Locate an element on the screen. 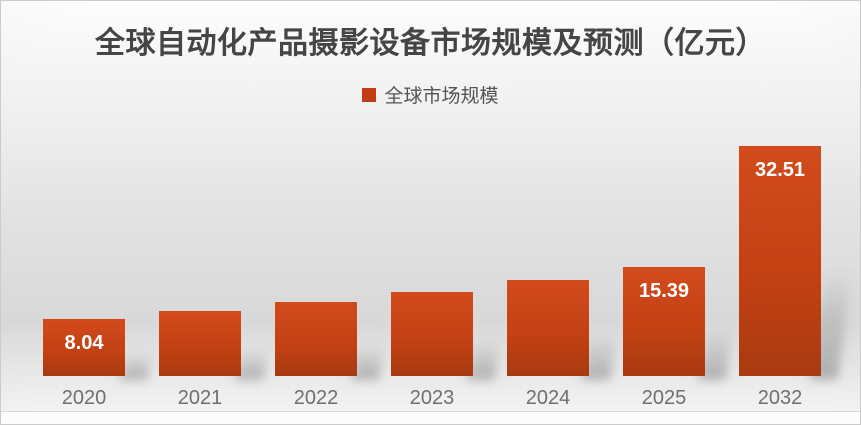 Image resolution: width=861 pixels, height=425 pixels. bar-2032: 32.51 is located at coordinates (797, 263).